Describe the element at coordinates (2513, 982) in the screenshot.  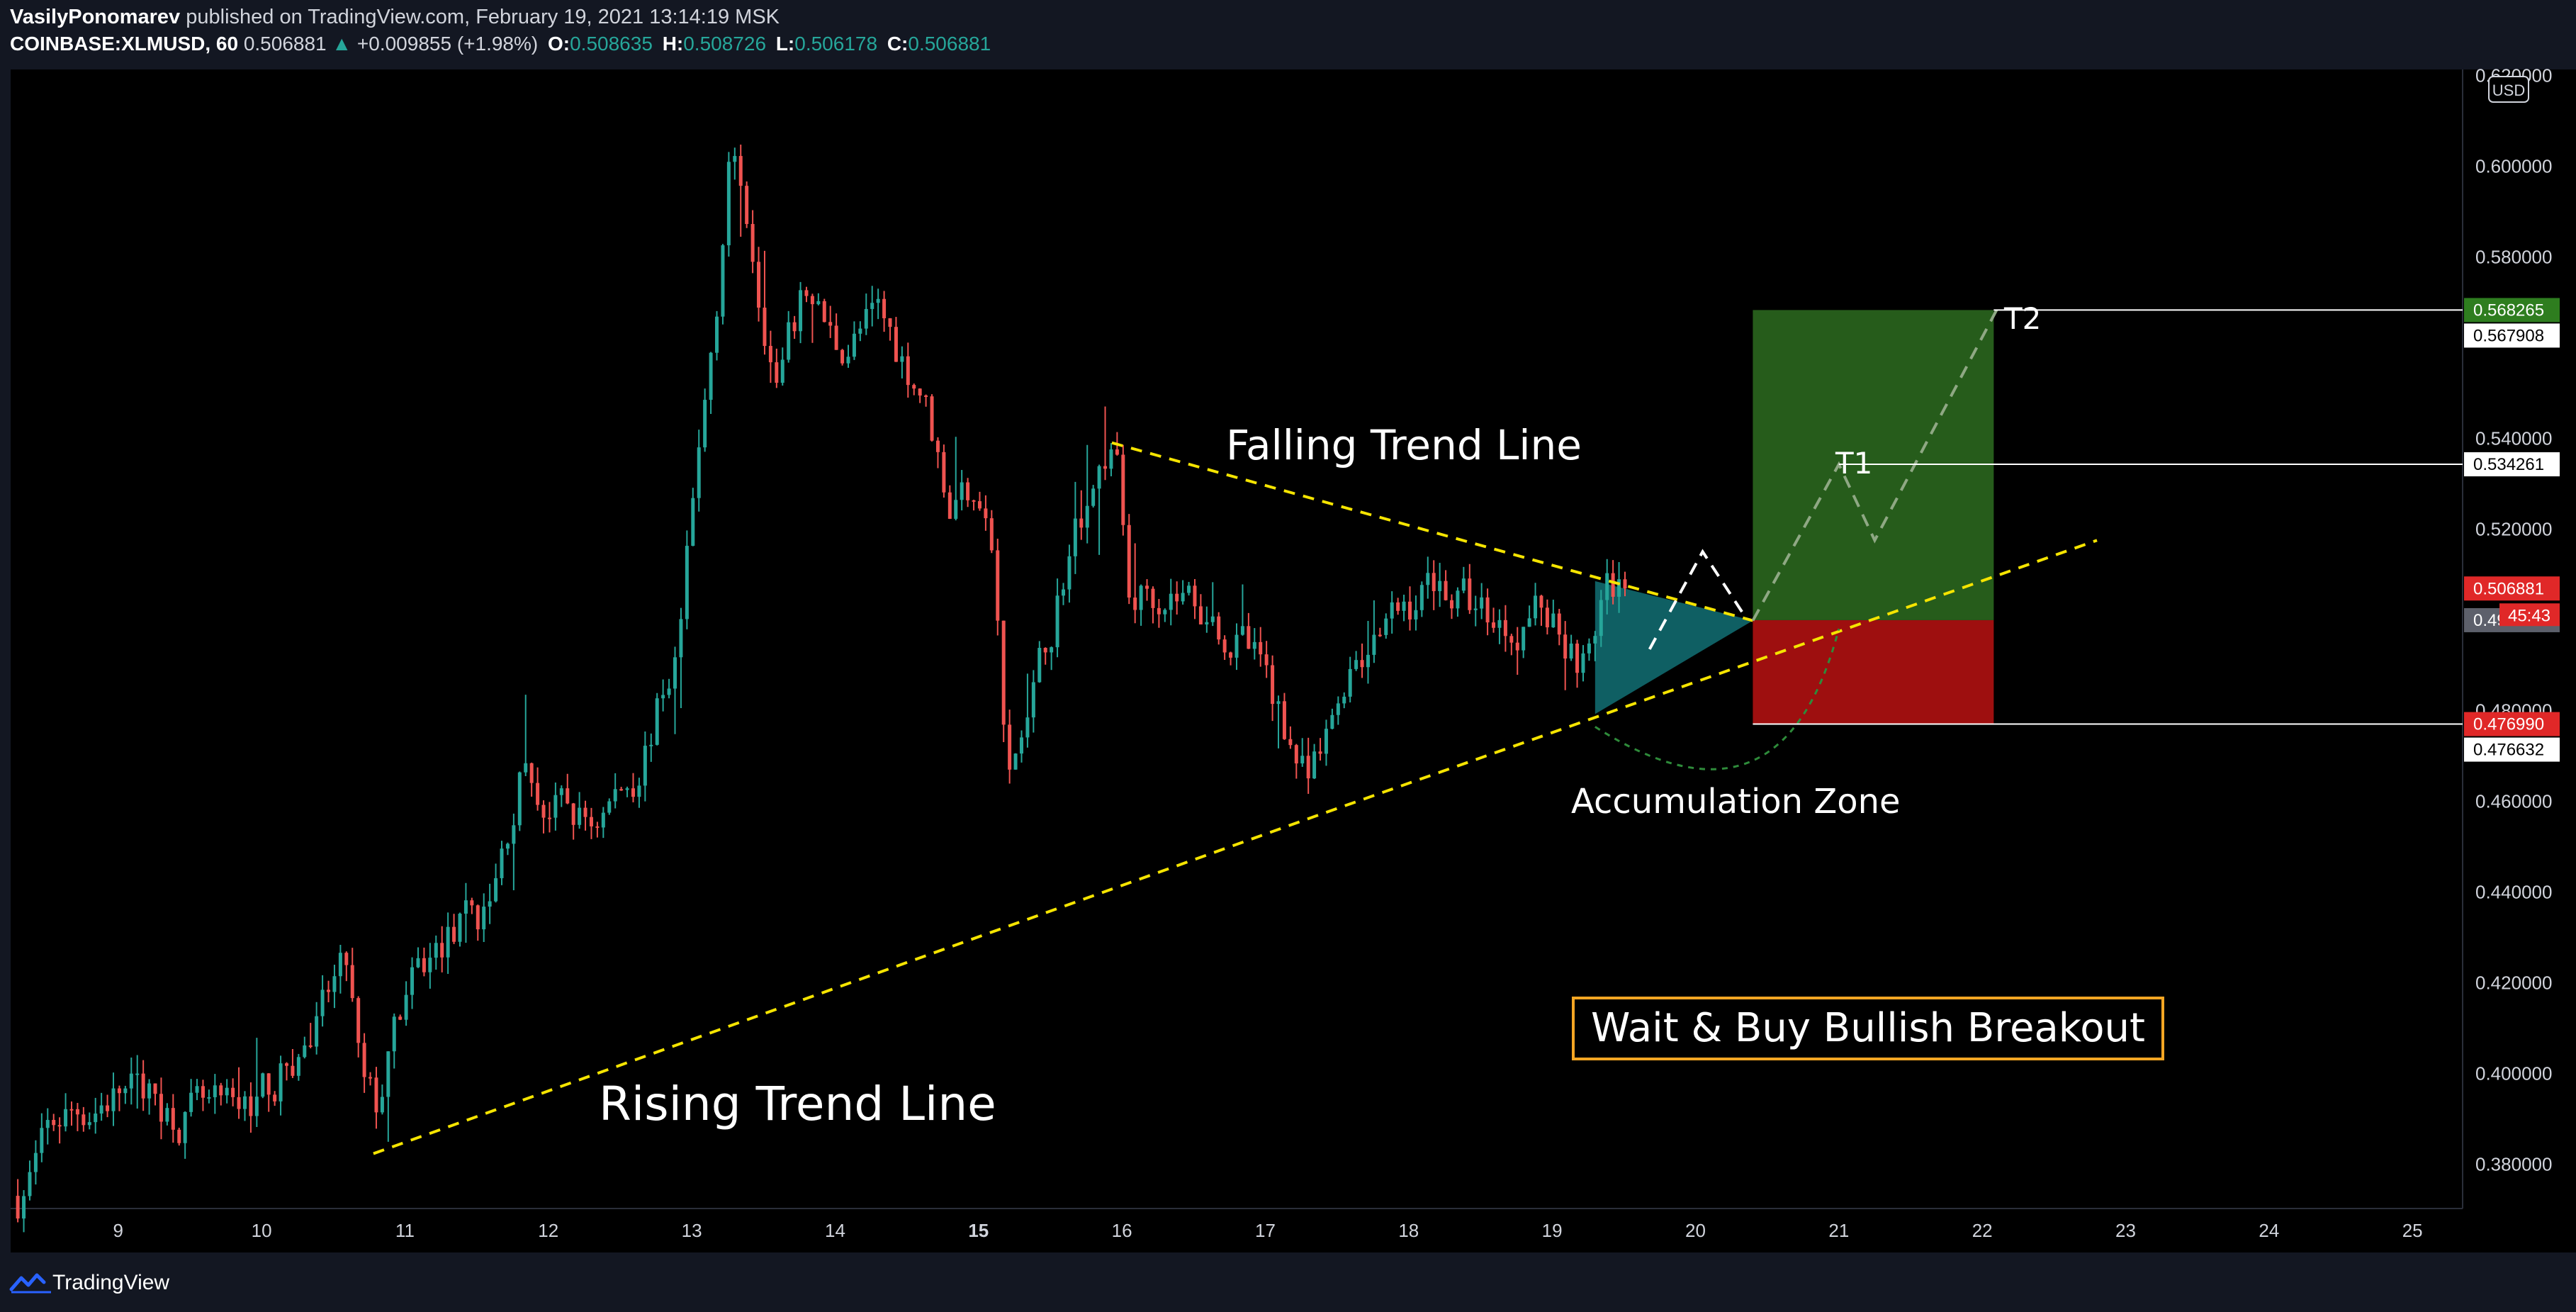
I see `y-tick-label: 0.420000` at that location.